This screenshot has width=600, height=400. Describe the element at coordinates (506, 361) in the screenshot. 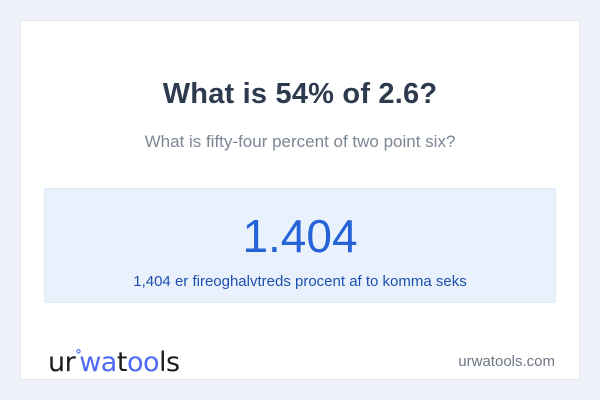

I see `domain-link: urwatools.com` at that location.